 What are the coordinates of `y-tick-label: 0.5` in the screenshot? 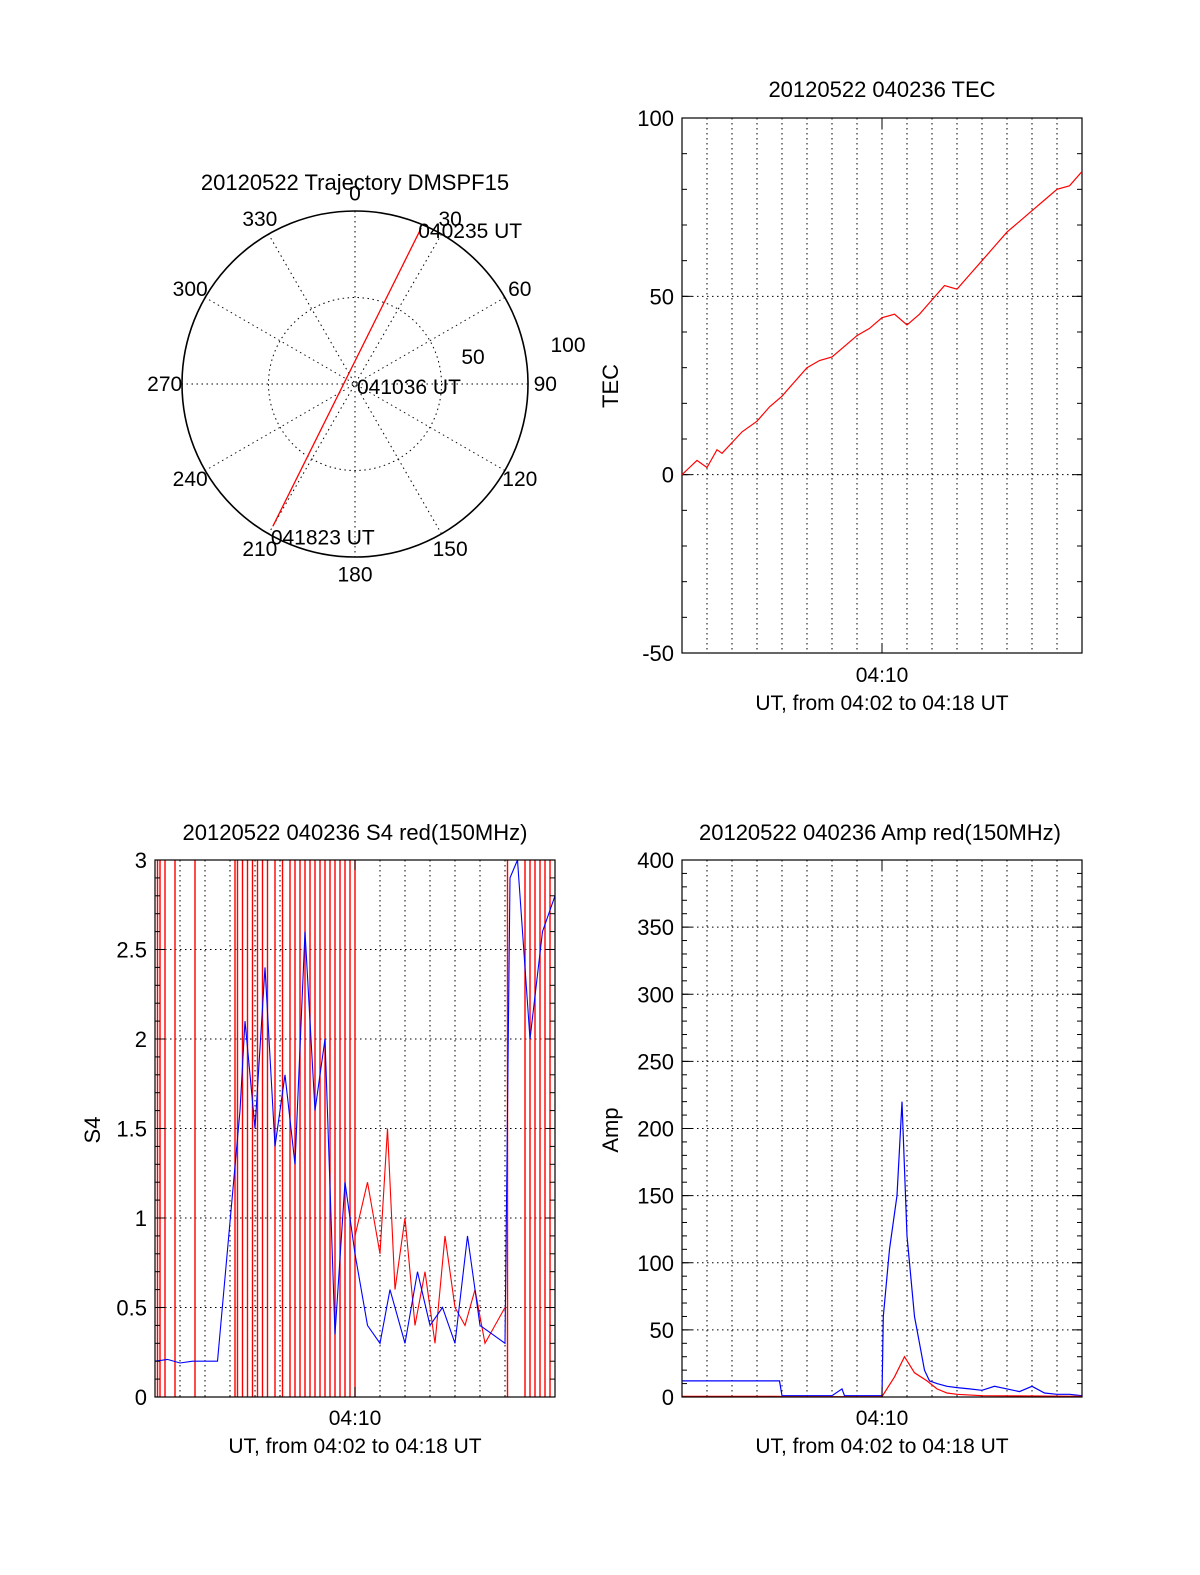 It's located at (131, 1308).